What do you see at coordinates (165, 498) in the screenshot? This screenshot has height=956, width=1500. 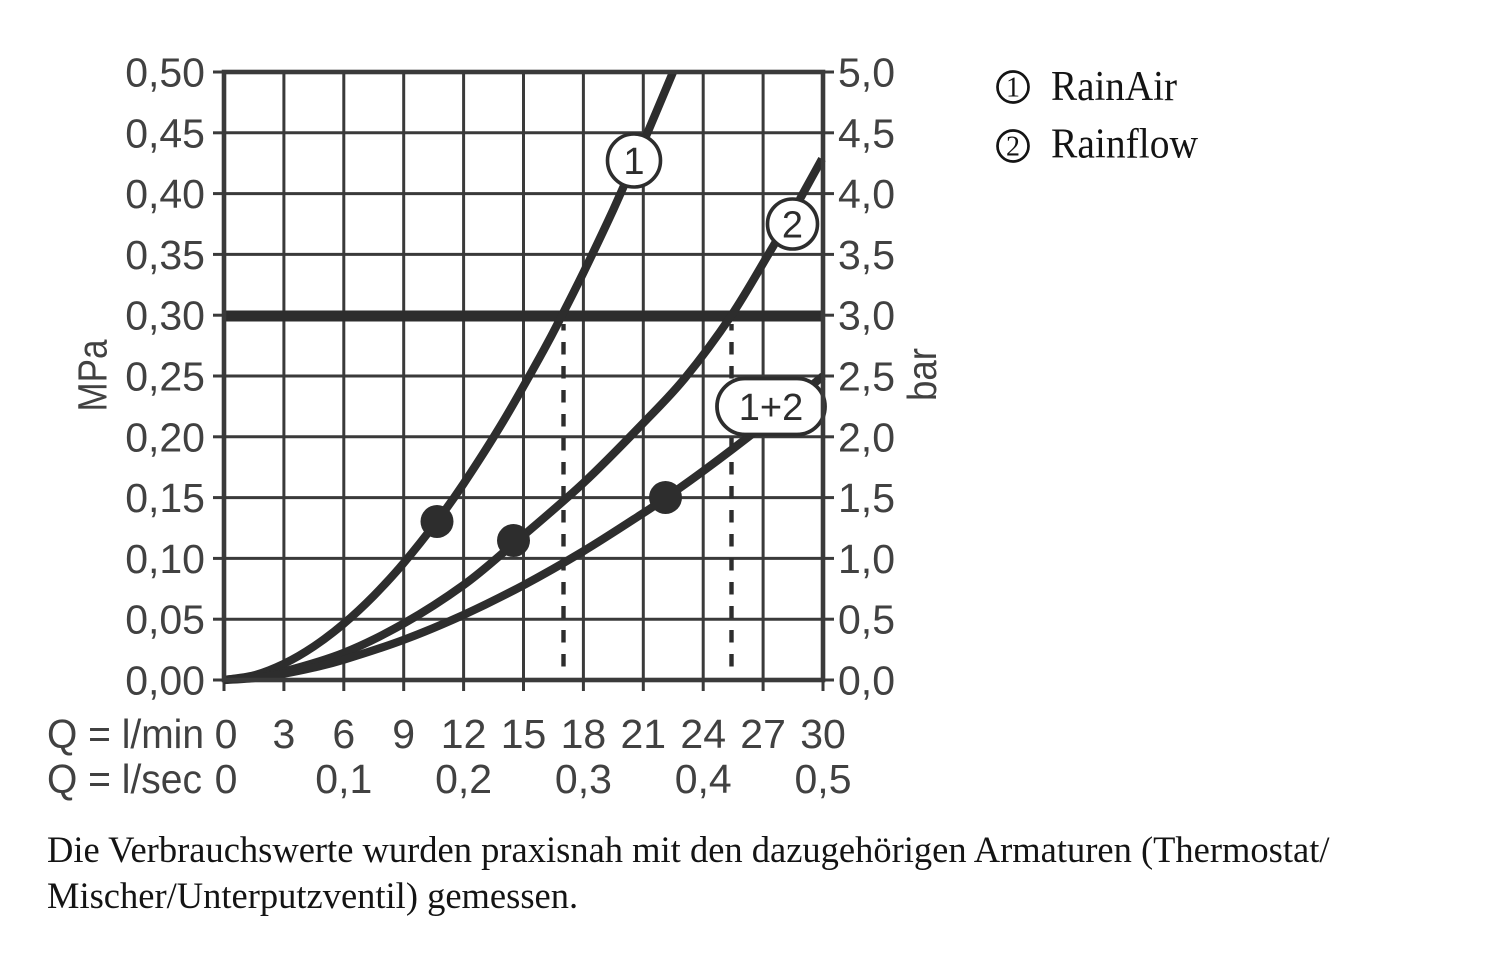 I see `svg-text: 0,15` at bounding box center [165, 498].